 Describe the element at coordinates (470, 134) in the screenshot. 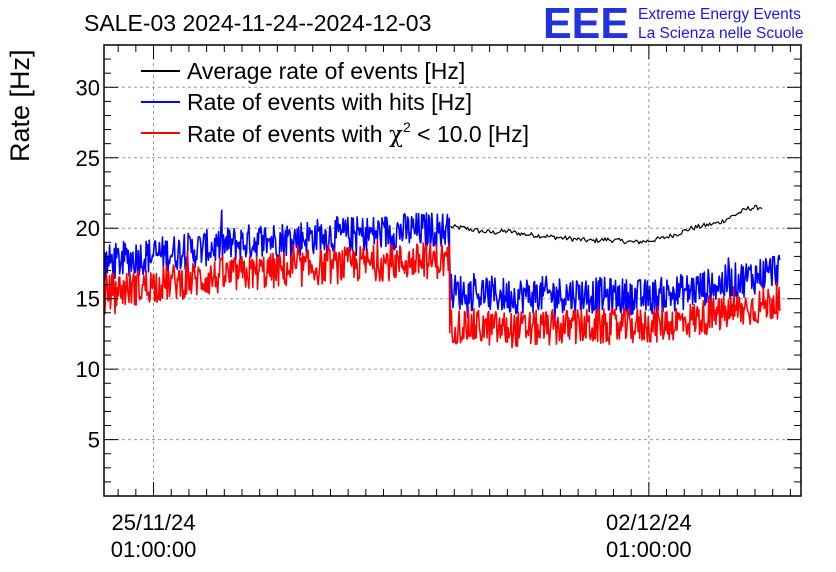

I see `legend-label-chi2-rest: < 10.0 [Hz]` at that location.